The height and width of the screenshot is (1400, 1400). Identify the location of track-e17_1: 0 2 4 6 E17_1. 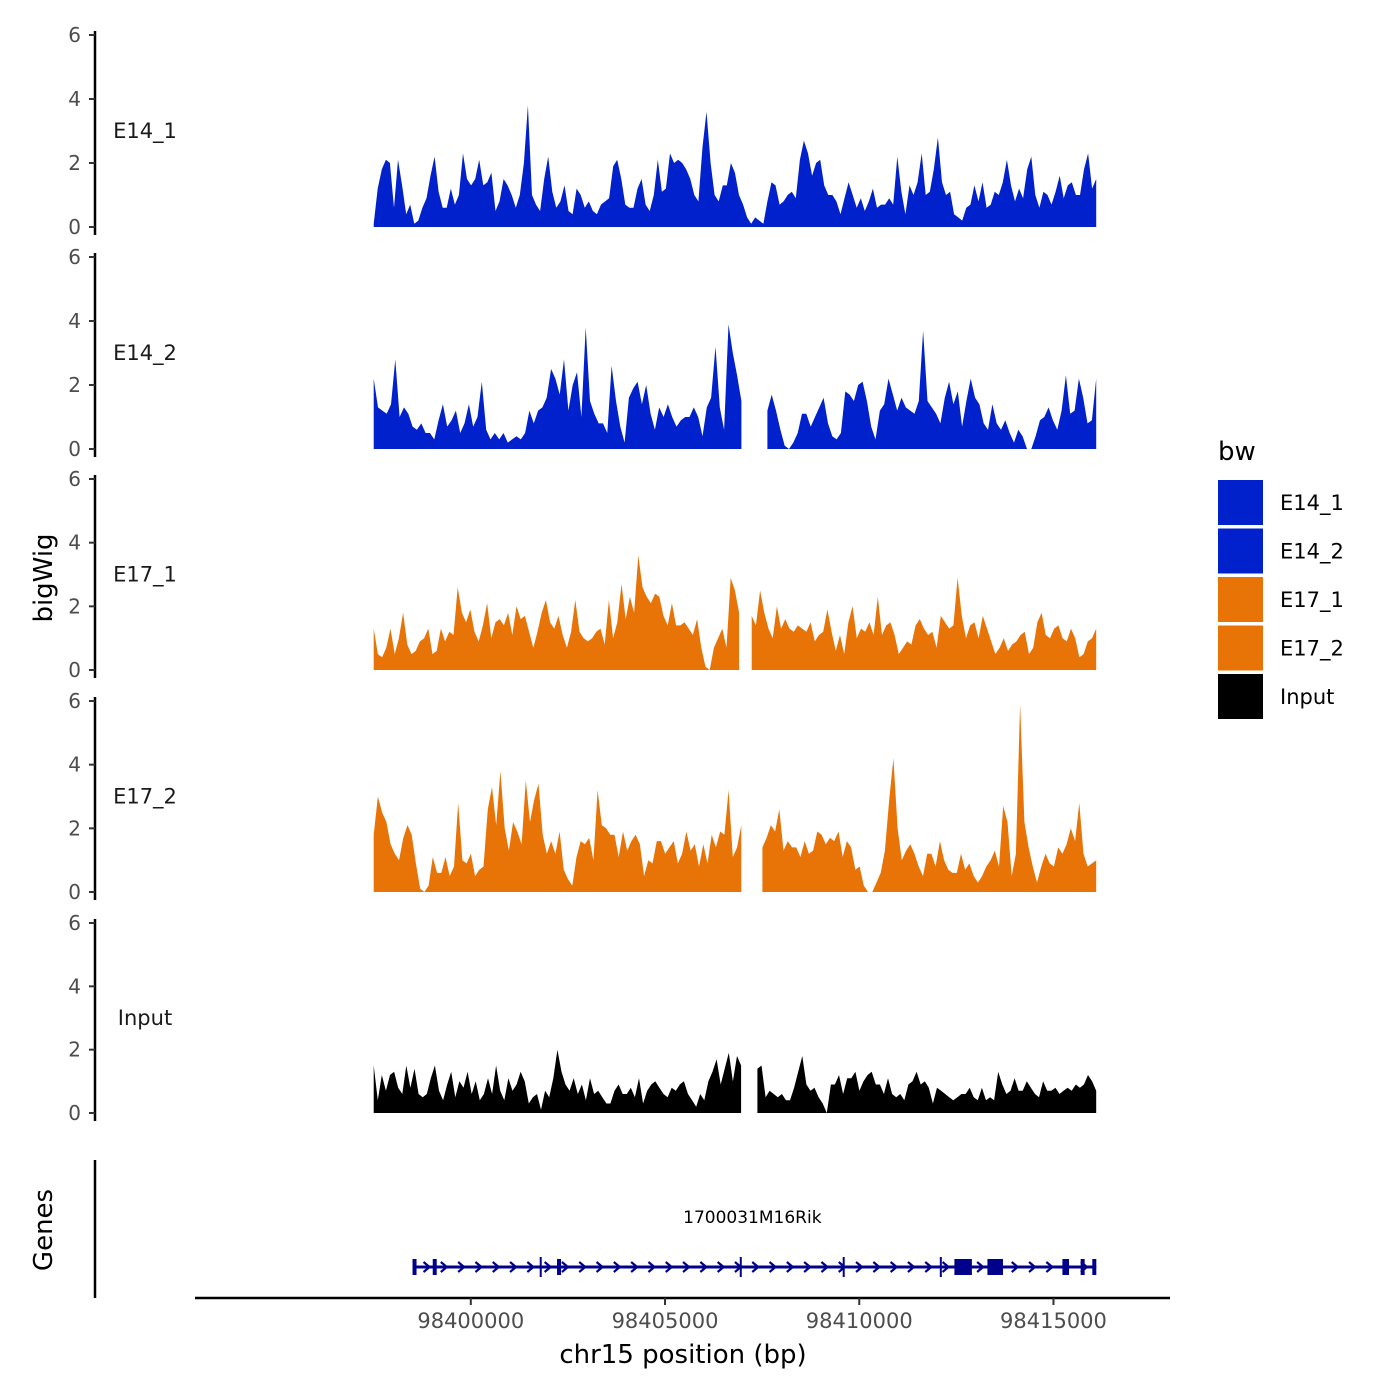
(582, 574).